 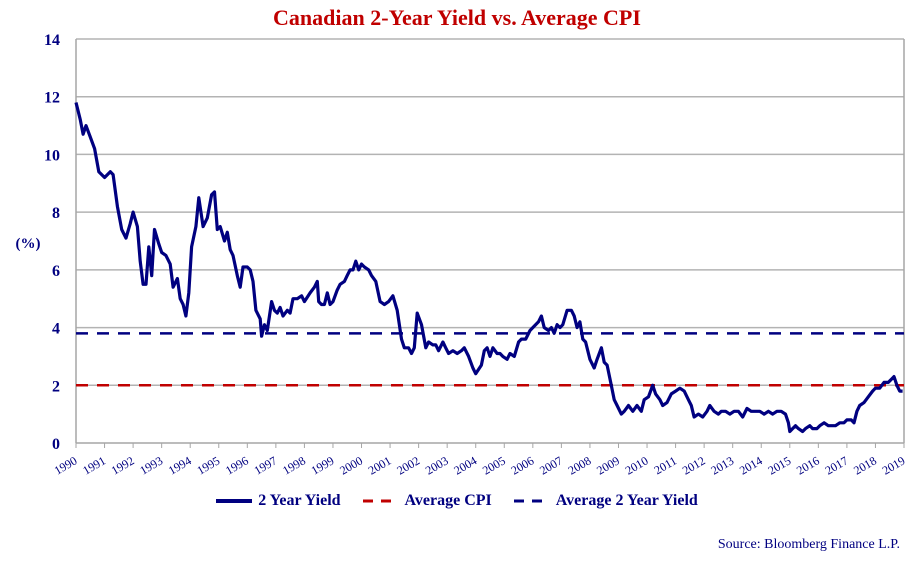 I want to click on x-tick-label: 1995, so click(x=208, y=465).